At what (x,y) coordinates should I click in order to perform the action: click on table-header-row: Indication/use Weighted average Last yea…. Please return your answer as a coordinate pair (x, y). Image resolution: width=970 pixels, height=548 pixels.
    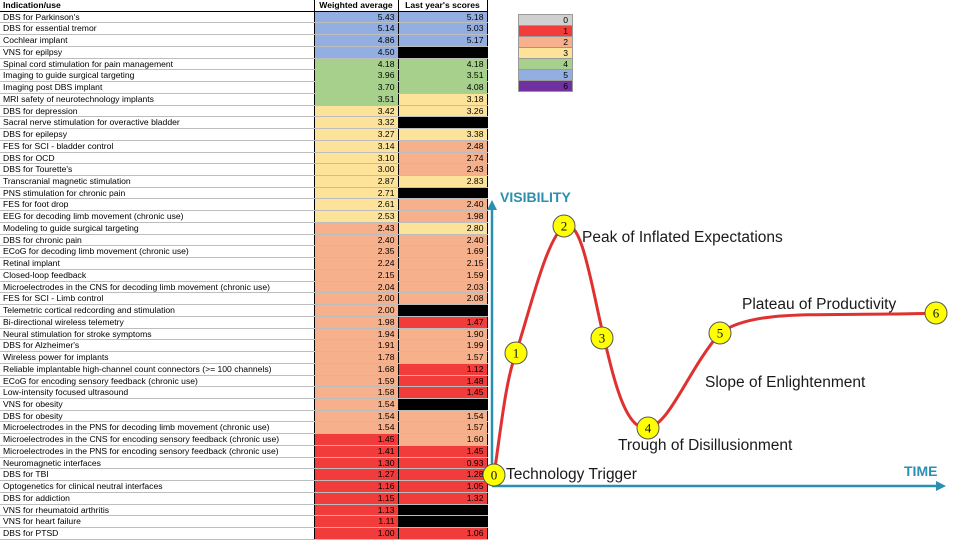
    Looking at the image, I should click on (244, 6).